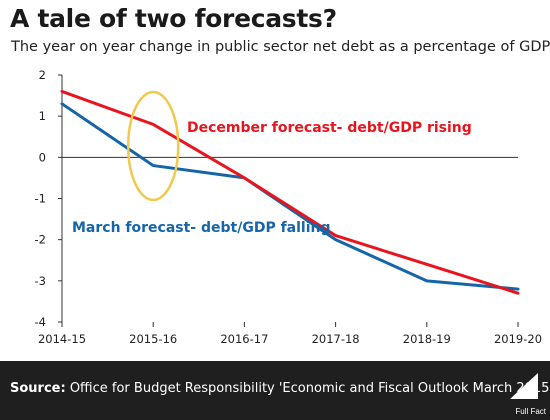 The width and height of the screenshot is (550, 420). Describe the element at coordinates (42, 116) in the screenshot. I see `y-tick-label: 1` at that location.